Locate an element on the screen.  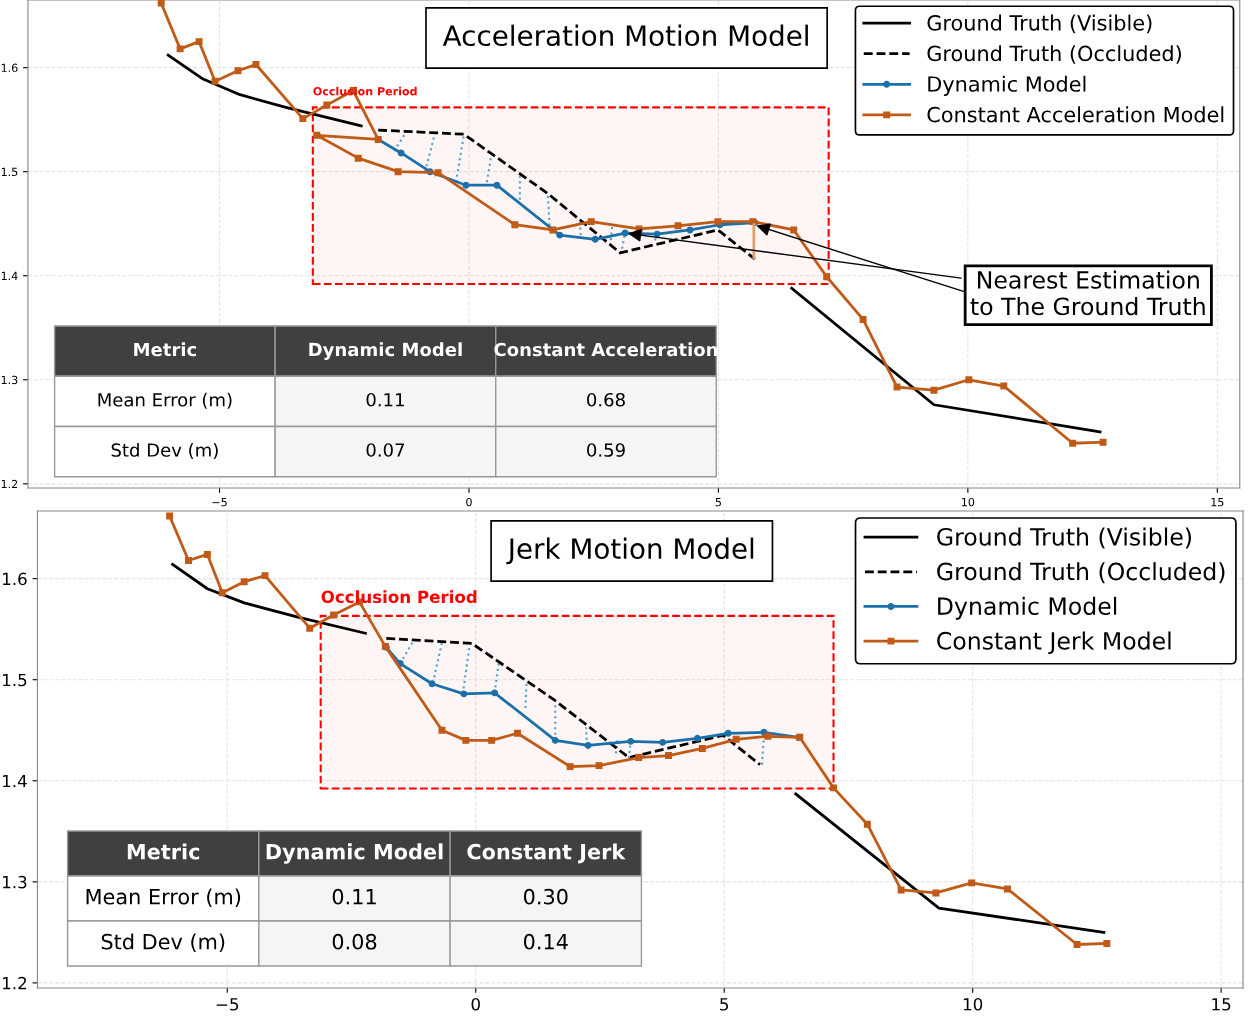
annotation: 0.68 is located at coordinates (606, 399).